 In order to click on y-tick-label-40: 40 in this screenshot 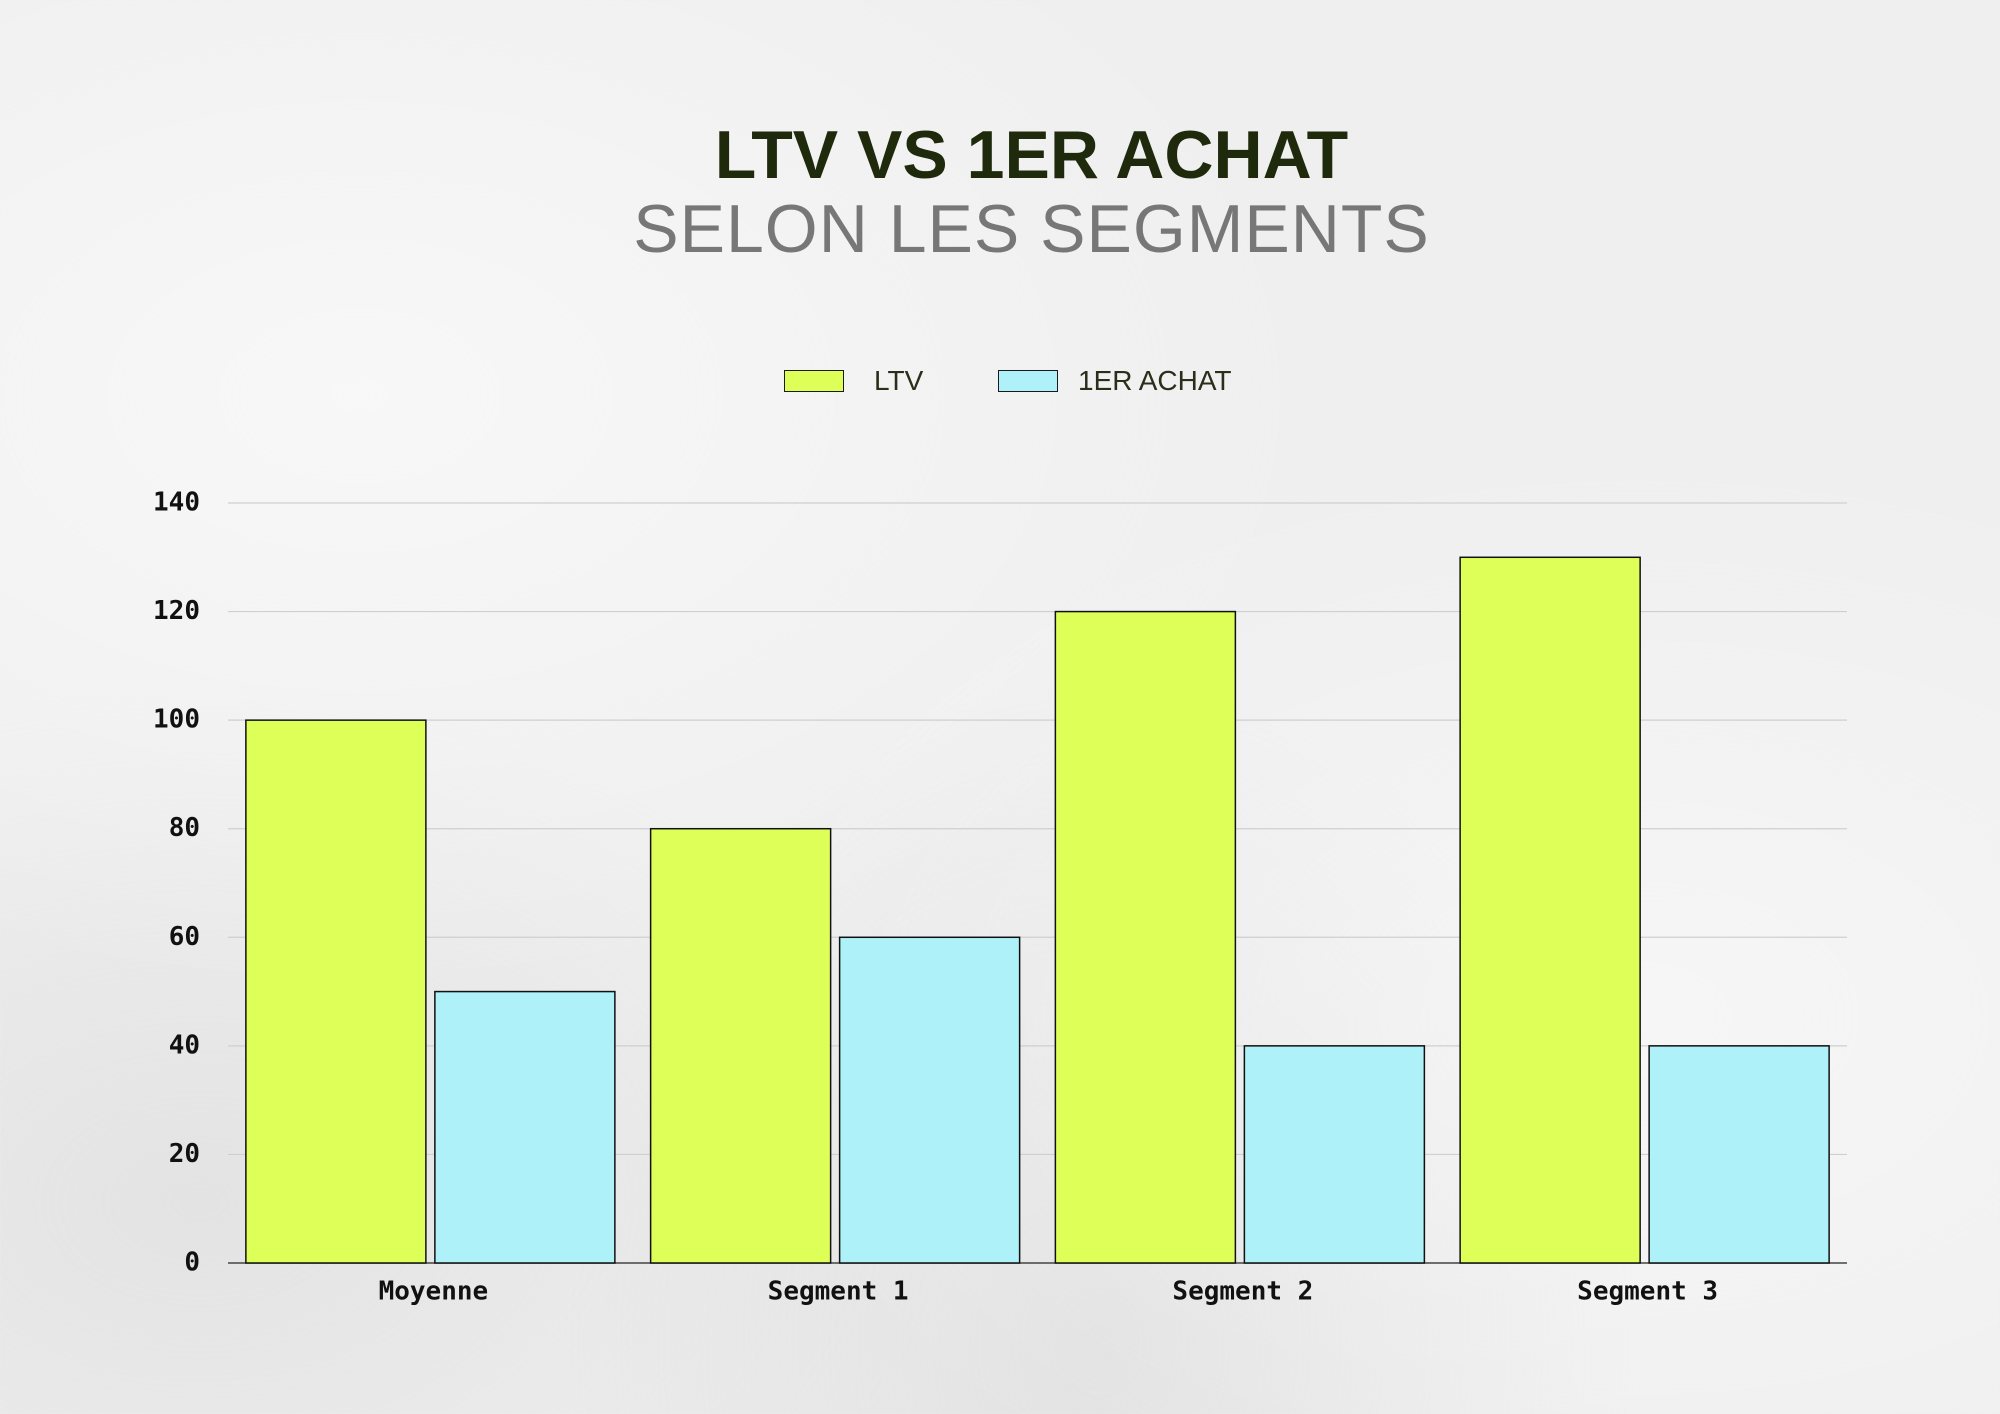, I will do `click(184, 1045)`.